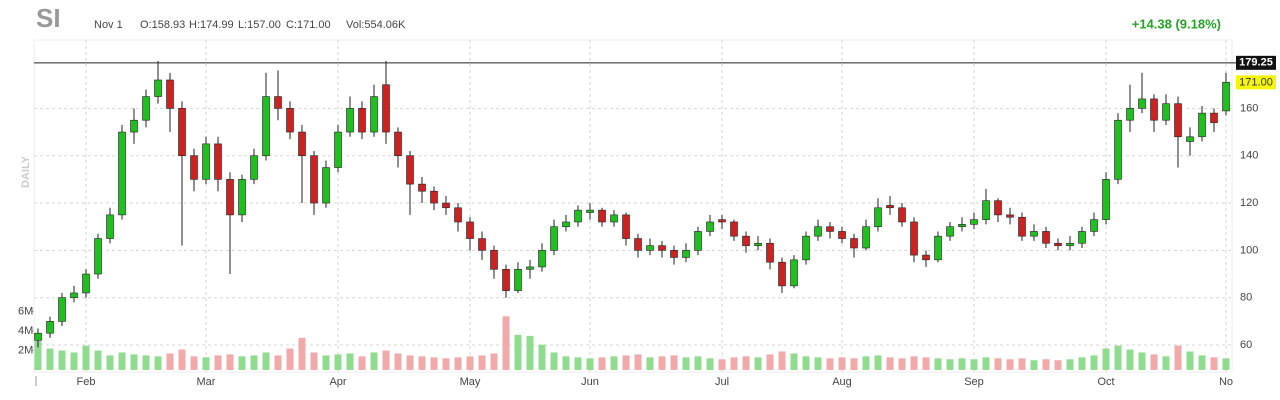  Describe the element at coordinates (1249, 203) in the screenshot. I see `y-tick-label: 120` at that location.